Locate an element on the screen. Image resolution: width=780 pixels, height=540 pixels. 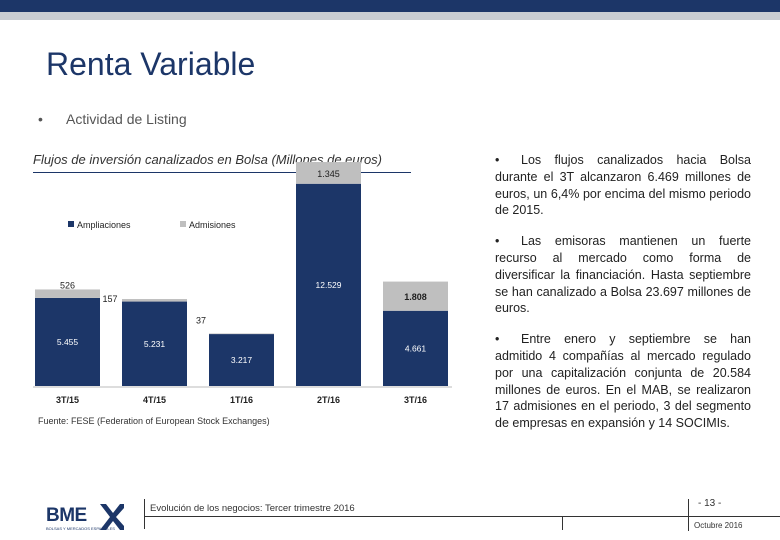
section-bullet: • Actividad de Listing is located at coordinates (112, 119).